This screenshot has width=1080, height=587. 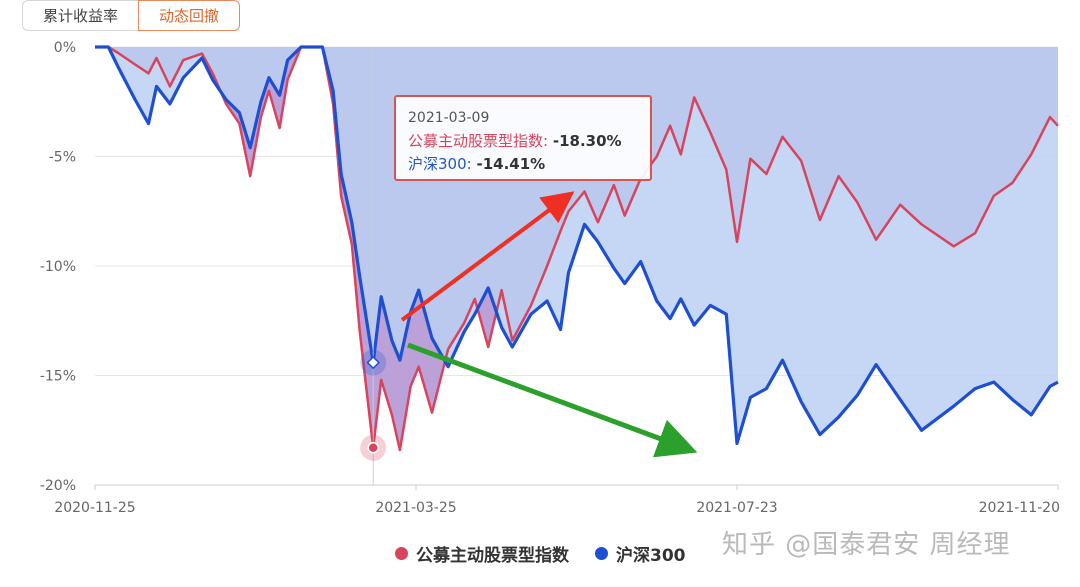 What do you see at coordinates (440, 164) in the screenshot?
I see `tooltip-hs300-label: 沪深300:` at bounding box center [440, 164].